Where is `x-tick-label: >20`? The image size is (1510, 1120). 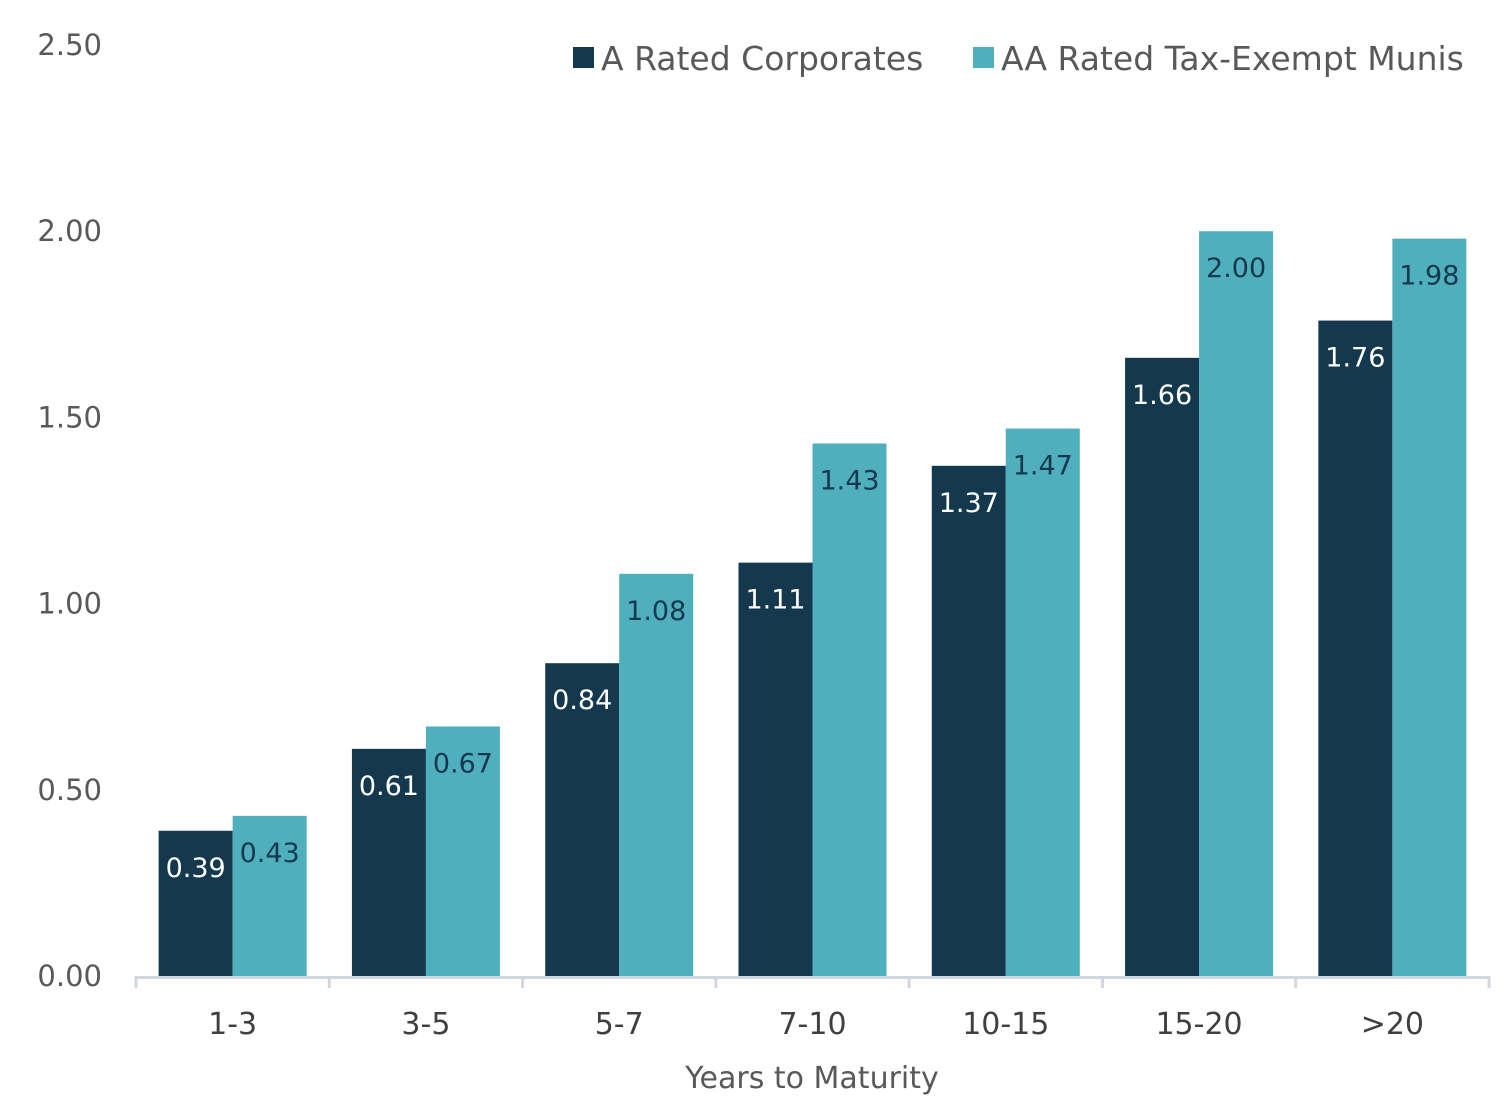 x-tick-label: >20 is located at coordinates (1392, 1024).